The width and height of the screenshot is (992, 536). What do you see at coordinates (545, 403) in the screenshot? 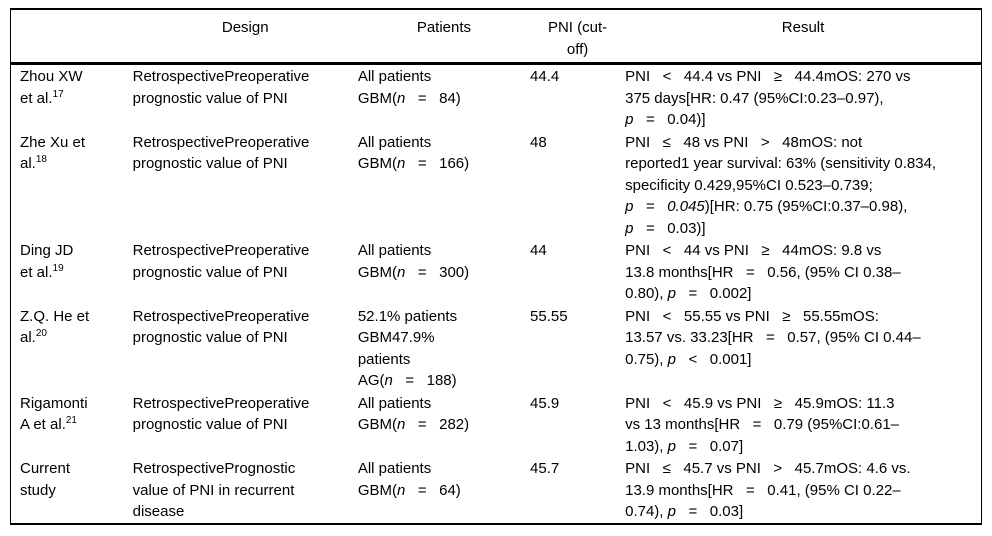
I see `pni-cutoff-cell: 45.9` at bounding box center [545, 403].